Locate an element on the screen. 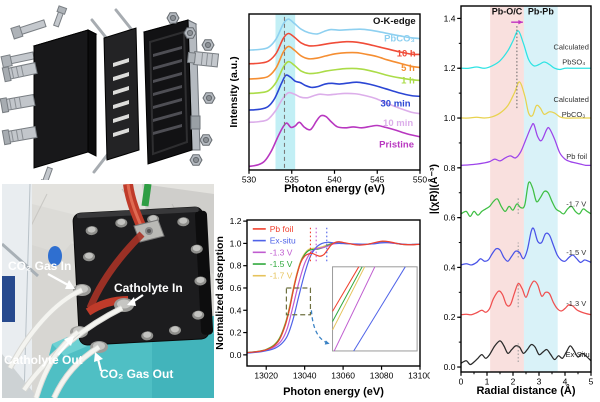  series-pristine is located at coordinates (334, 141).